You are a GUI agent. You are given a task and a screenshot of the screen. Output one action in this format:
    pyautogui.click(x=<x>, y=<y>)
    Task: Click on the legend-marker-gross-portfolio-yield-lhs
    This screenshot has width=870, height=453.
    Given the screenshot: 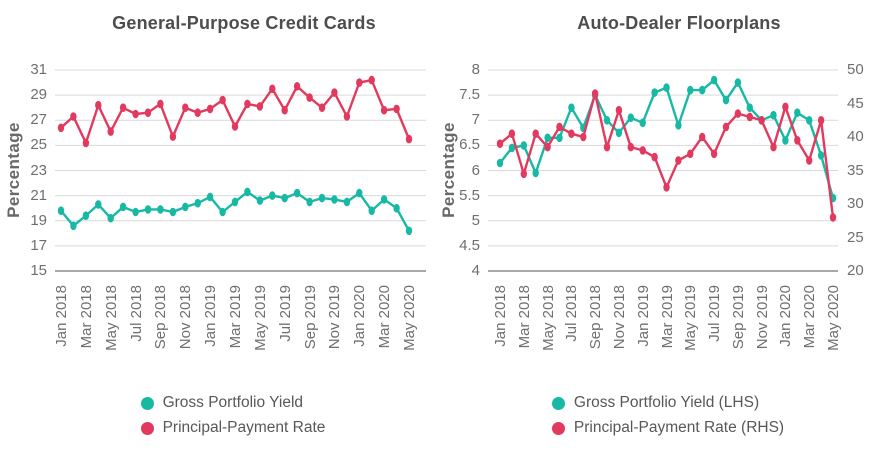 What is the action you would take?
    pyautogui.click(x=558, y=403)
    